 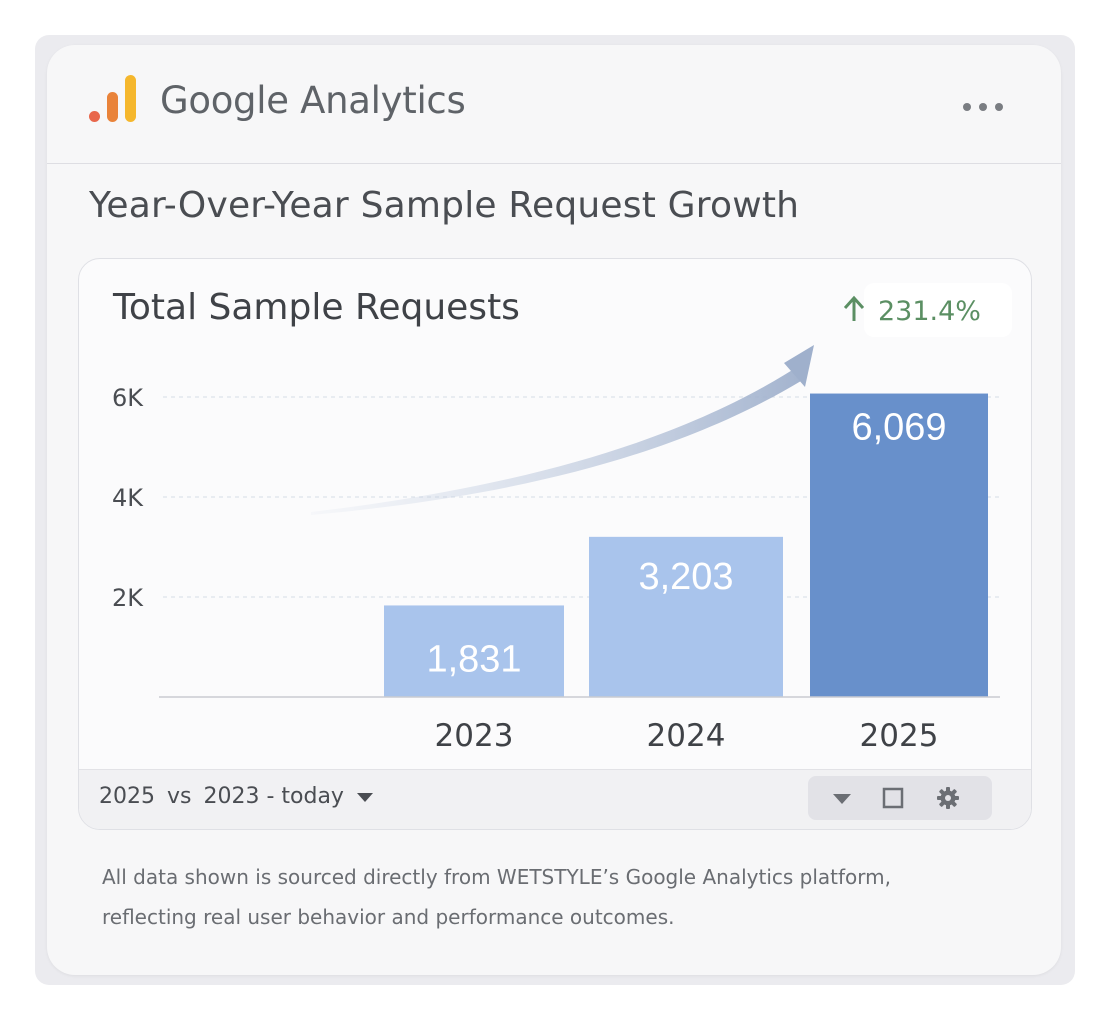 I want to click on y-tick-label: 4K, so click(x=128, y=498).